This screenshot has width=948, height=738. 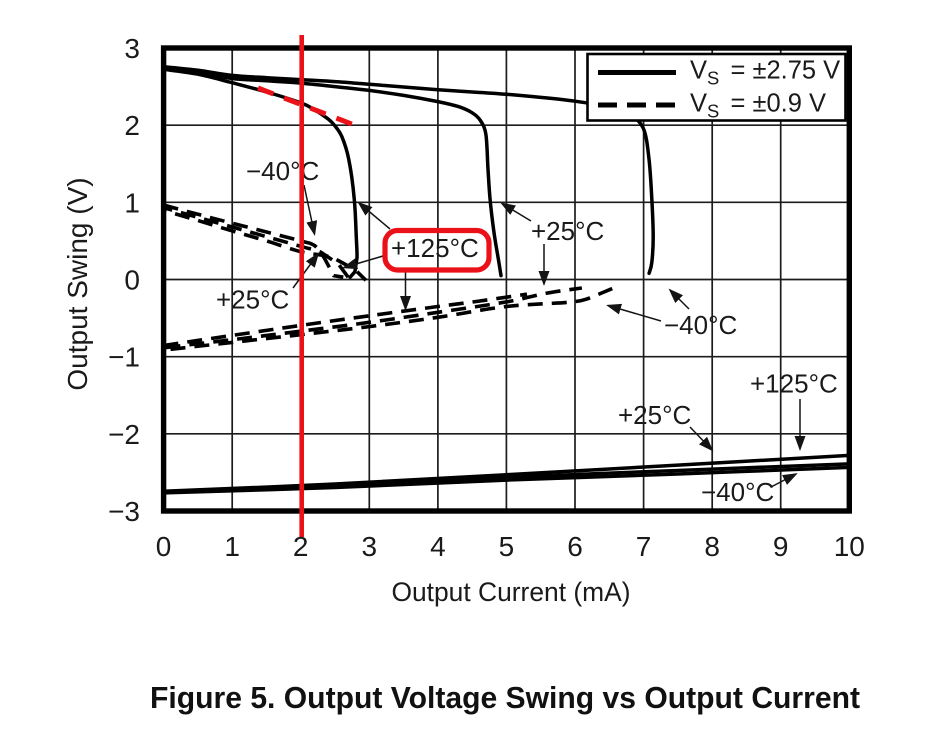 I want to click on svg-text: Output Current (mA), so click(x=510, y=592).